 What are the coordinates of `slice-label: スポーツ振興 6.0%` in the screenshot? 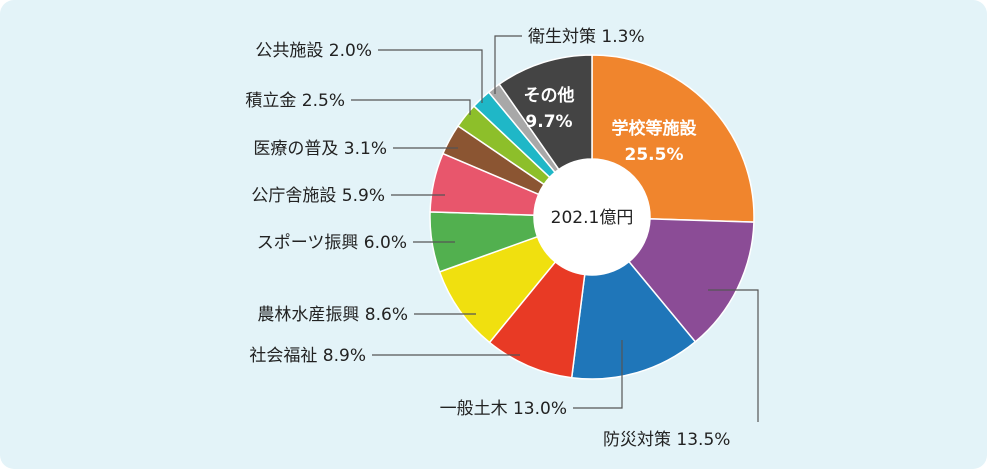 It's located at (332, 243).